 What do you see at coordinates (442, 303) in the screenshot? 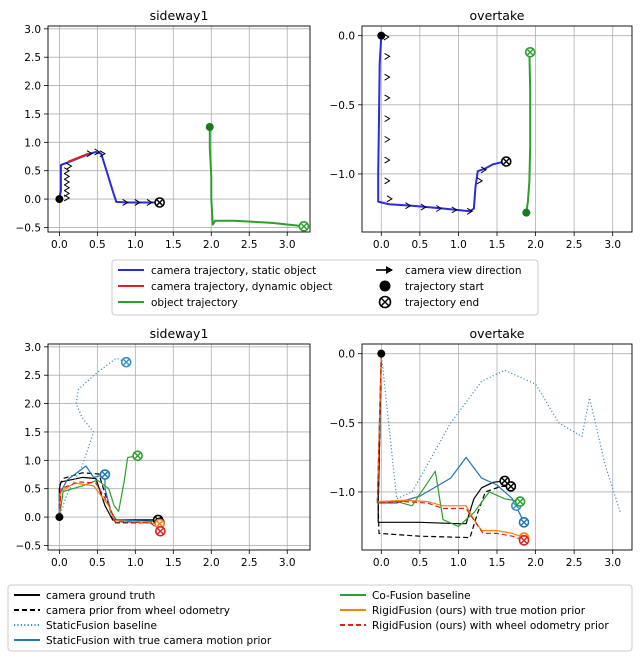
I see `legend-label: trajectory end` at bounding box center [442, 303].